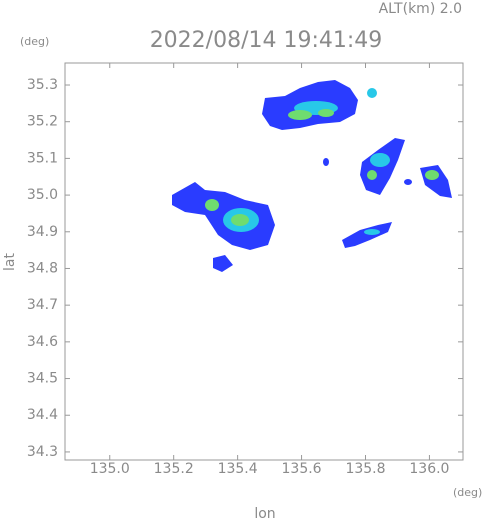 The width and height of the screenshot is (491, 521). What do you see at coordinates (34, 41) in the screenshot?
I see `y-unit: (deg)` at bounding box center [34, 41].